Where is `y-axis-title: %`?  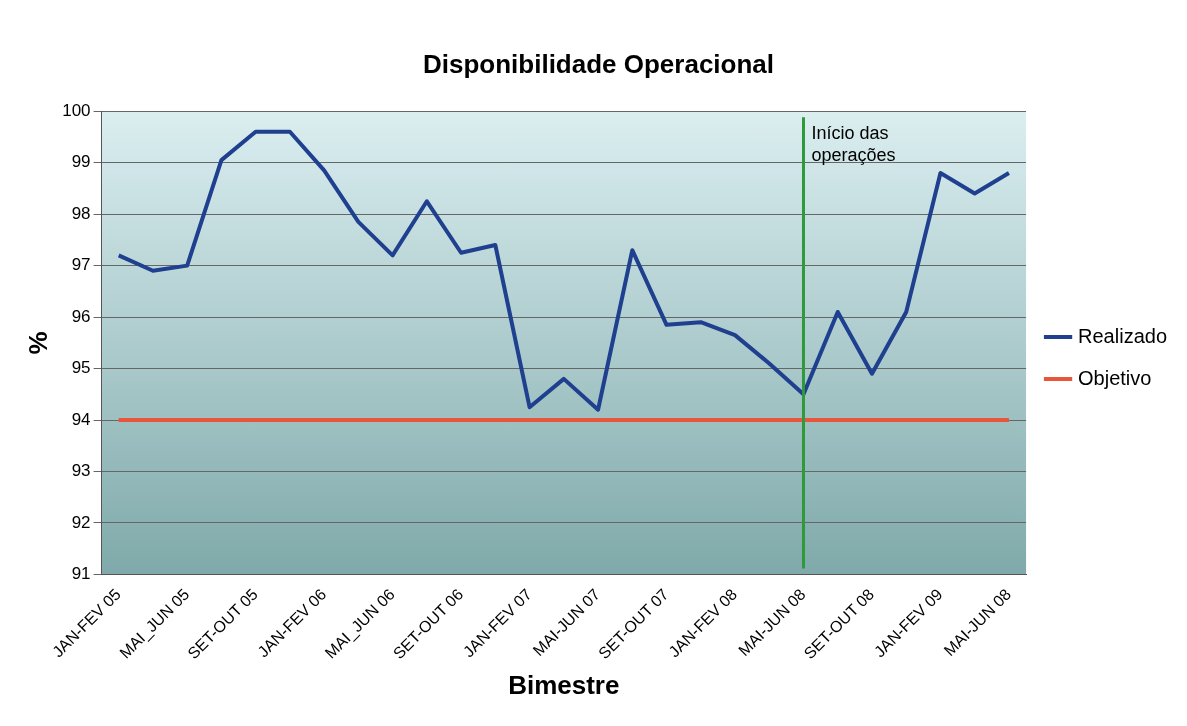
y-axis-title: % is located at coordinates (37, 343).